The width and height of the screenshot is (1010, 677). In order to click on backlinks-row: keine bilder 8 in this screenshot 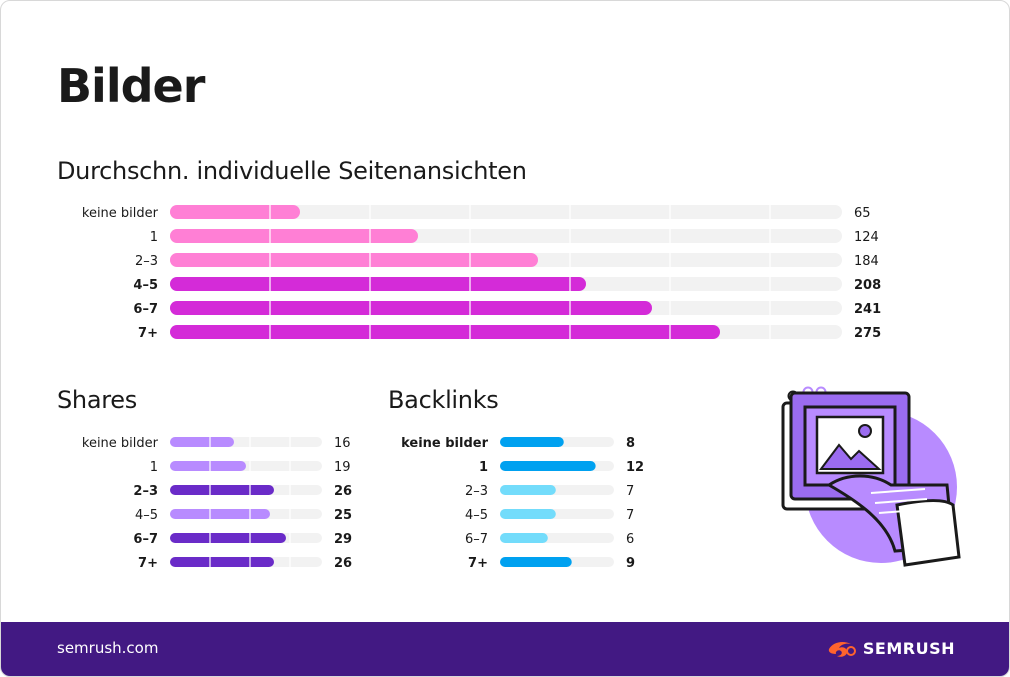, I will do `click(518, 443)`.